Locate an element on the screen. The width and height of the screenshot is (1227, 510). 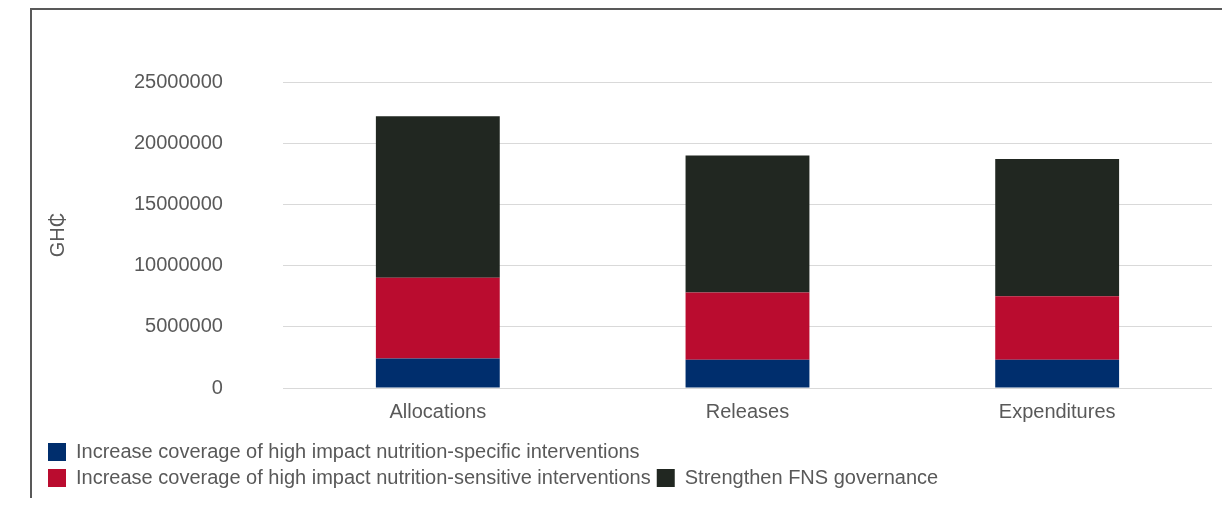
x-tick-label: Expenditures is located at coordinates (1057, 410).